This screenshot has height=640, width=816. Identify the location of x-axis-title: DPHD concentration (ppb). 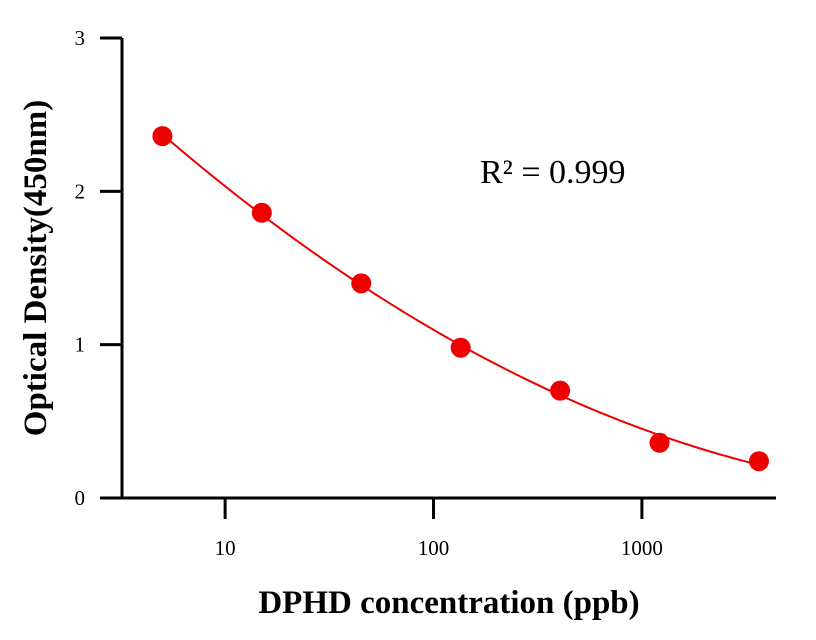
(448, 603).